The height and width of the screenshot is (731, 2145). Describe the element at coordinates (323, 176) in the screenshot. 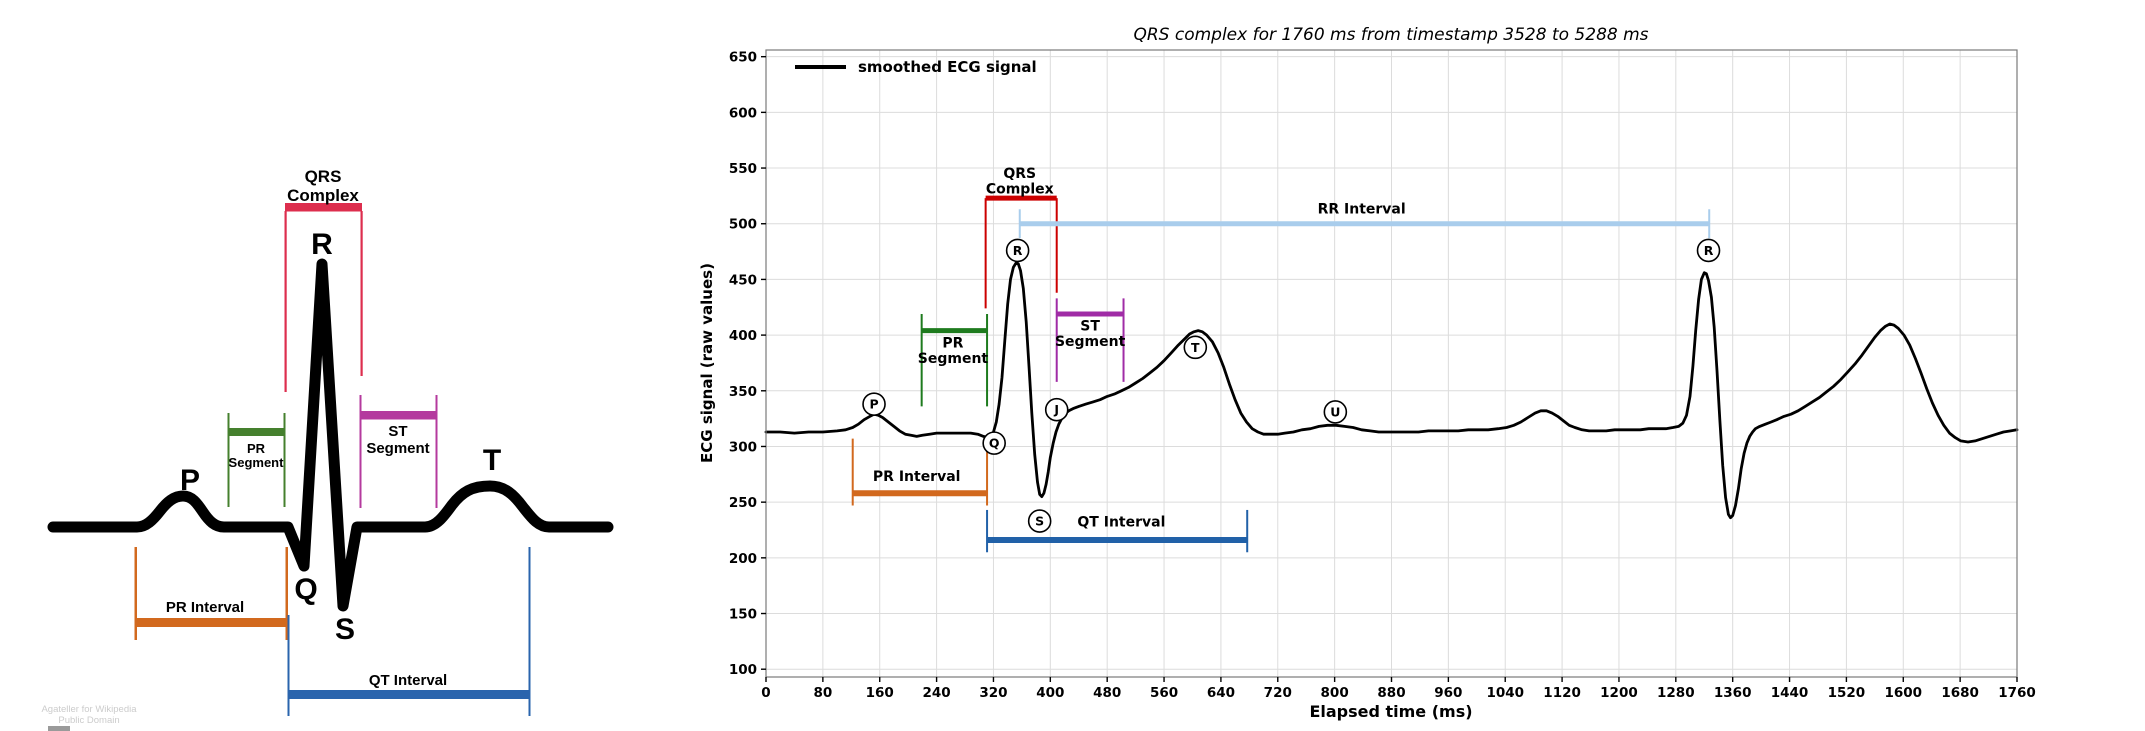

I see `schematic-qrs-label-line1: QRS` at that location.